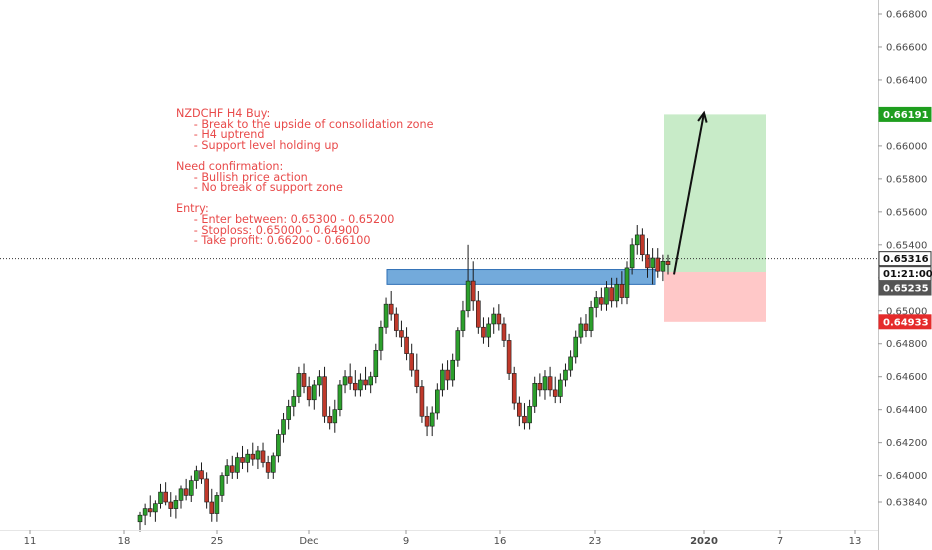 The width and height of the screenshot is (932, 550). I want to click on support-zone-rect, so click(521, 277).